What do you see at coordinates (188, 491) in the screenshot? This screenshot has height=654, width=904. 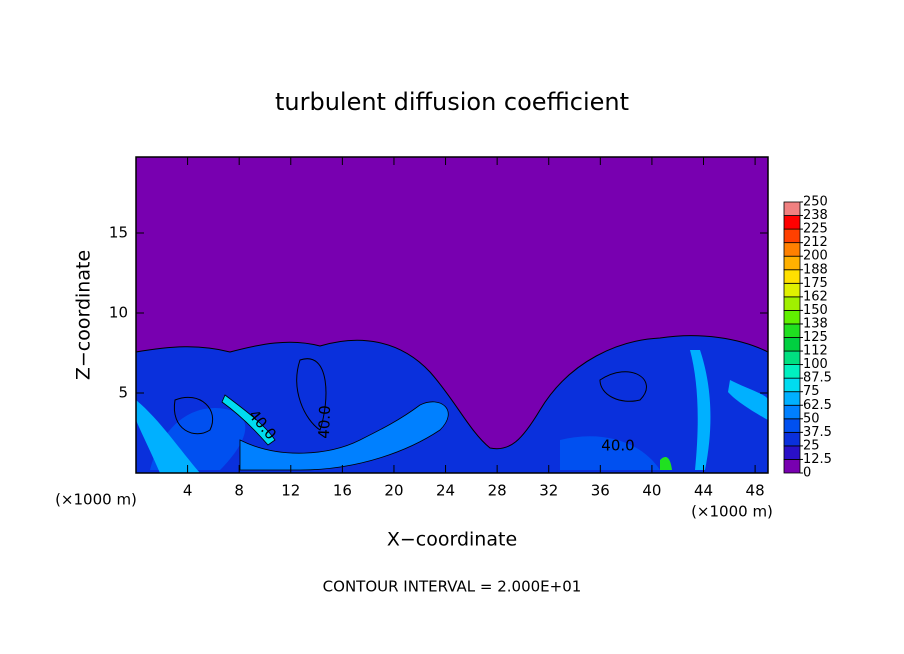 I see `x-tick-label: 4` at bounding box center [188, 491].